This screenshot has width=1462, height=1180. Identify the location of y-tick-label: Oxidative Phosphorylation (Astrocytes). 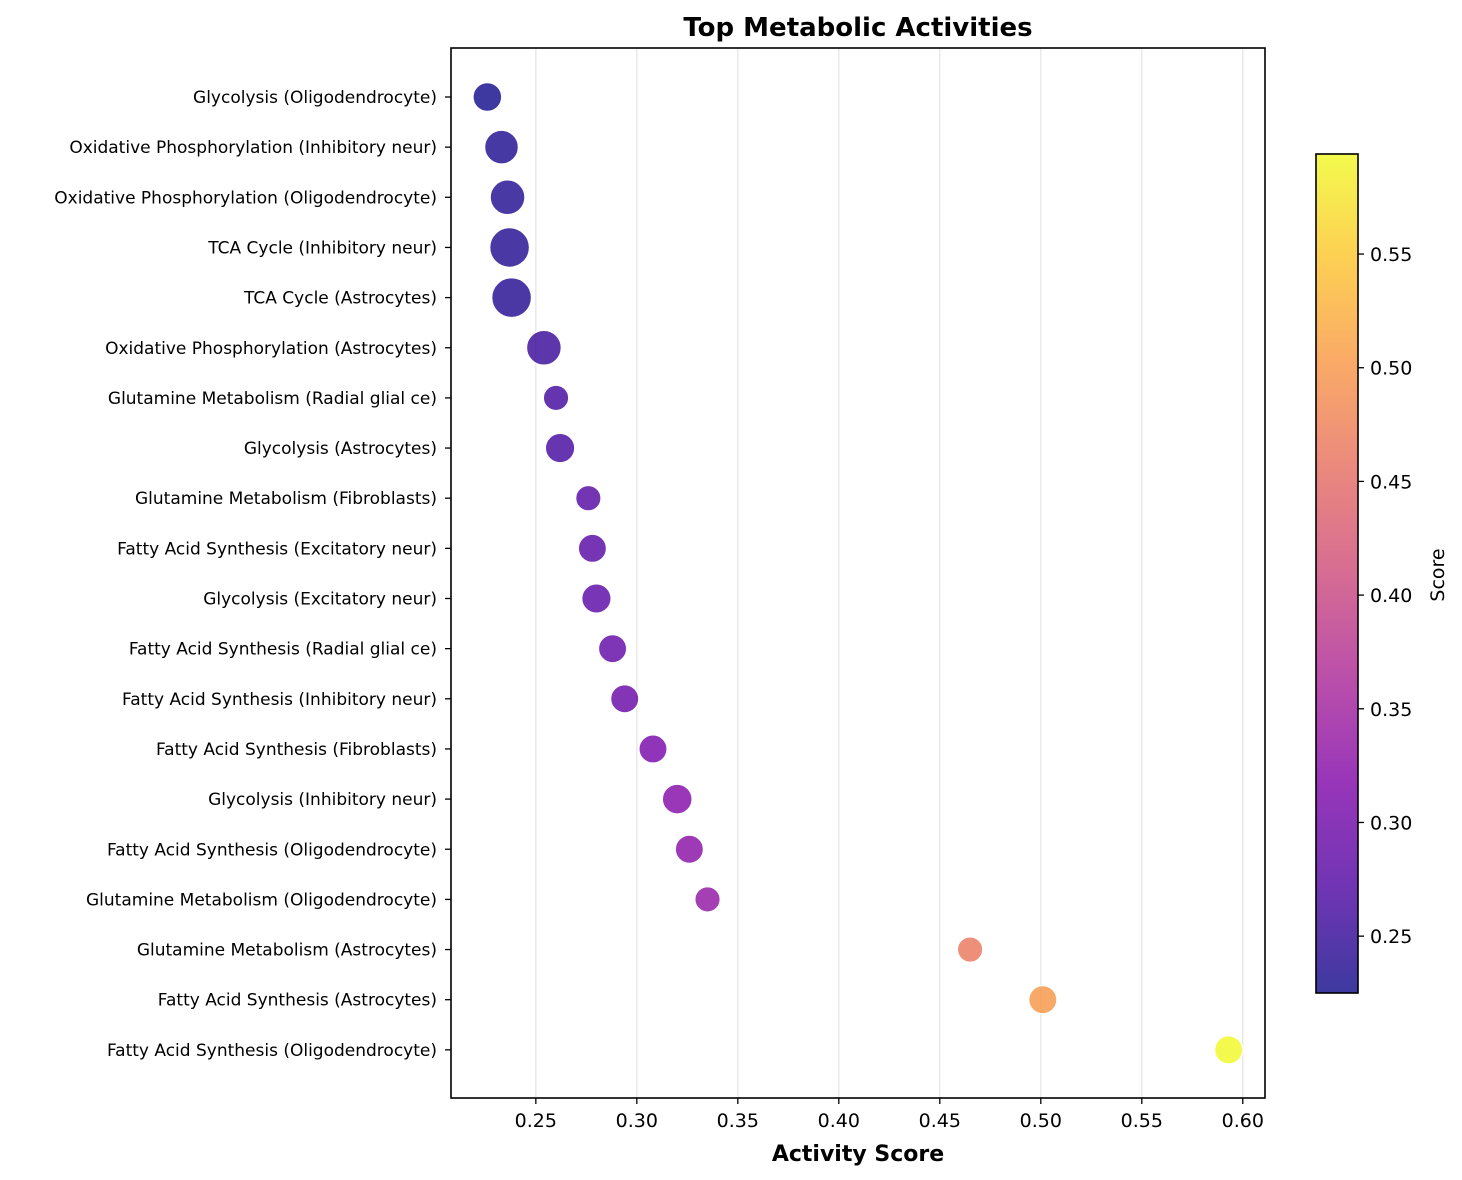
(271, 349).